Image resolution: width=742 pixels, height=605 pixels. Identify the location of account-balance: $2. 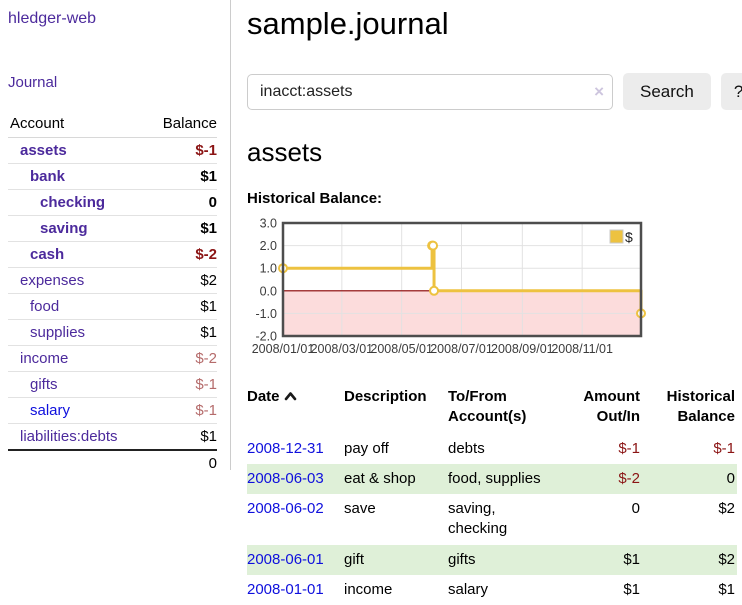
(208, 280).